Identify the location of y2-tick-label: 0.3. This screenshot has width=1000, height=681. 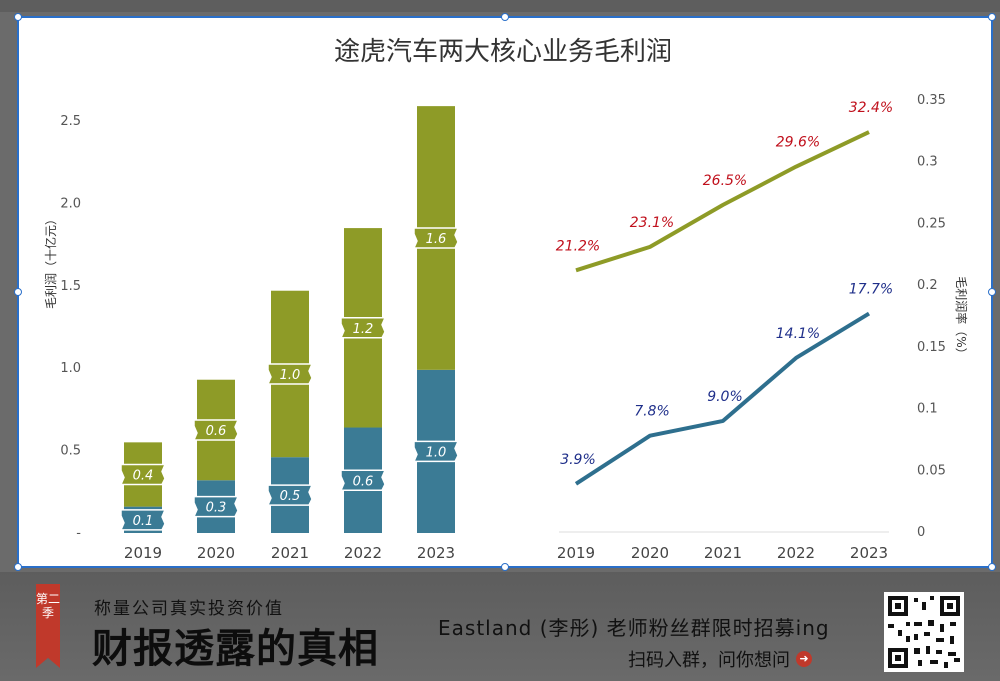
(927, 162).